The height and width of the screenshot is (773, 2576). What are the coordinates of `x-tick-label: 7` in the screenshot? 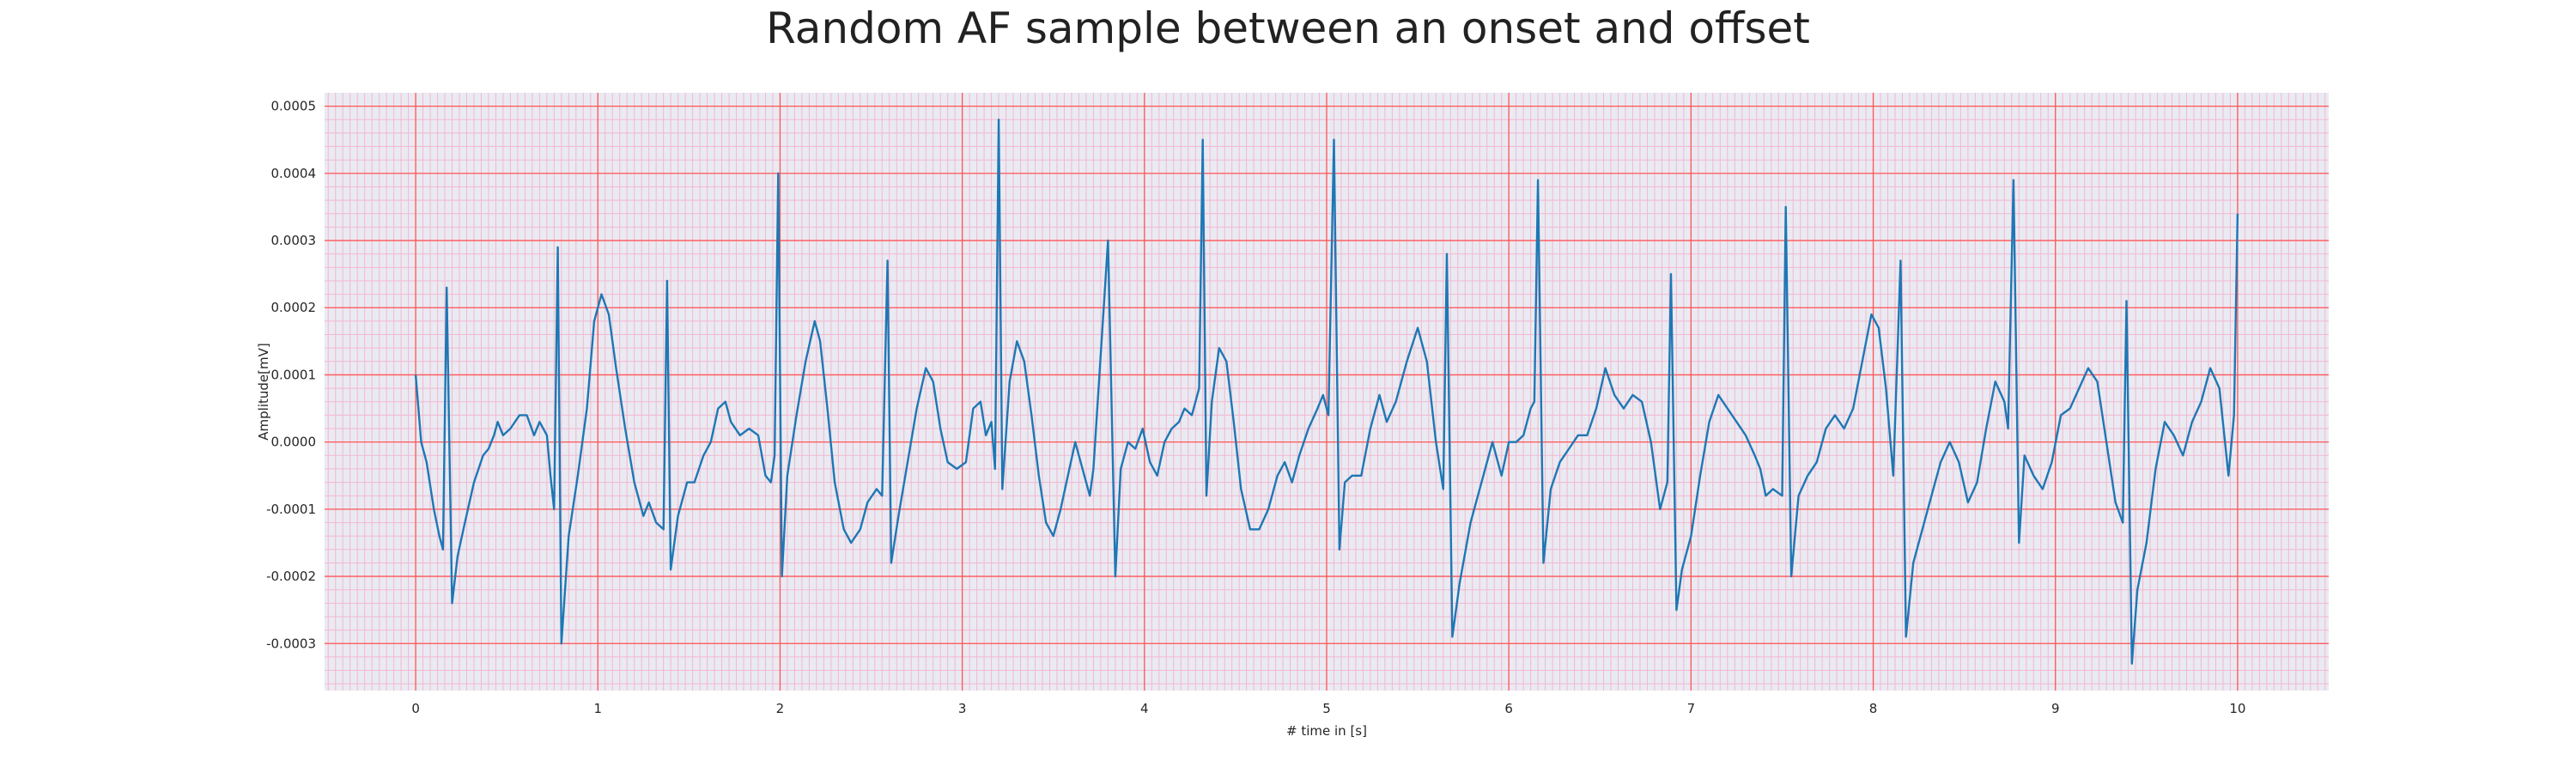 It's located at (1692, 708).